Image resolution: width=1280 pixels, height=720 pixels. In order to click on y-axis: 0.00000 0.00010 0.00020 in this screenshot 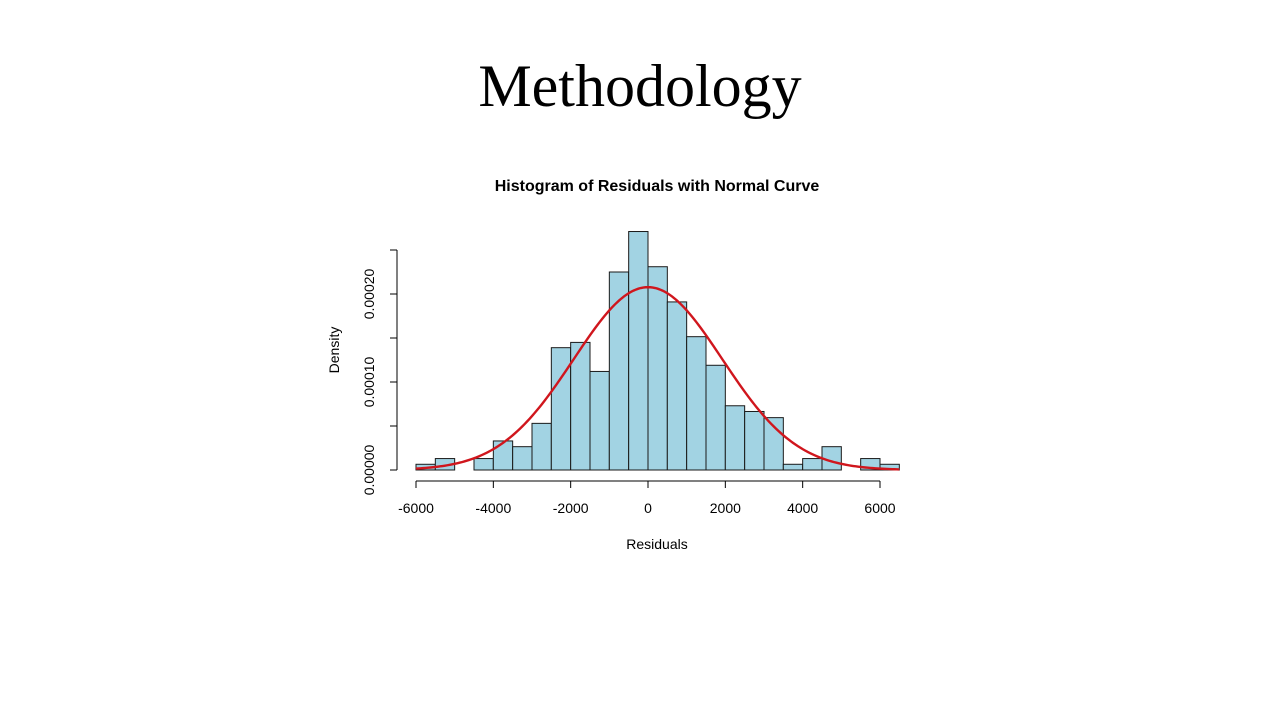, I will do `click(379, 372)`.